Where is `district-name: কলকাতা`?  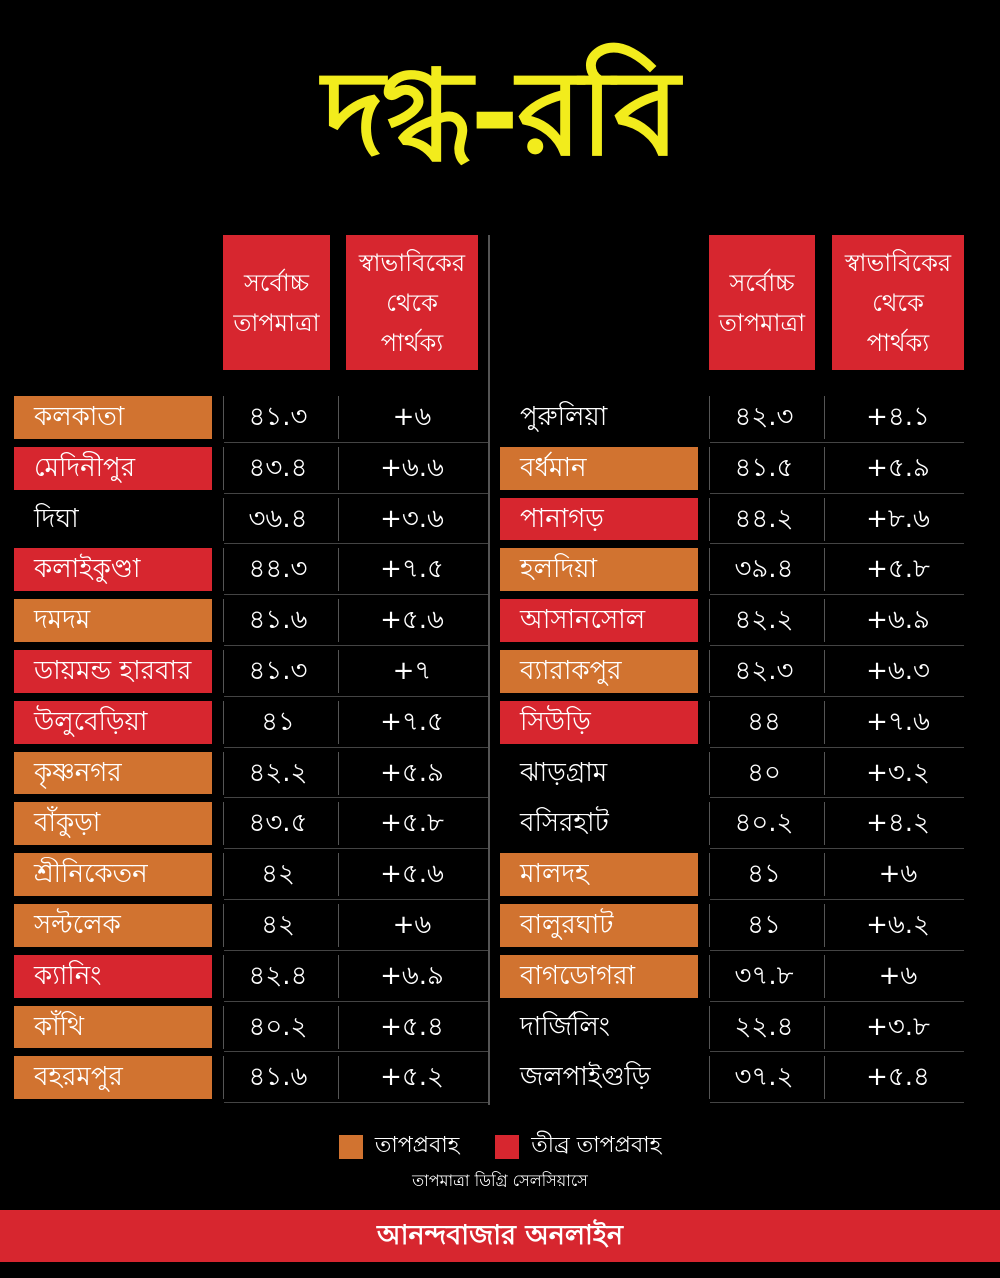 district-name: কলকাতা is located at coordinates (113, 417).